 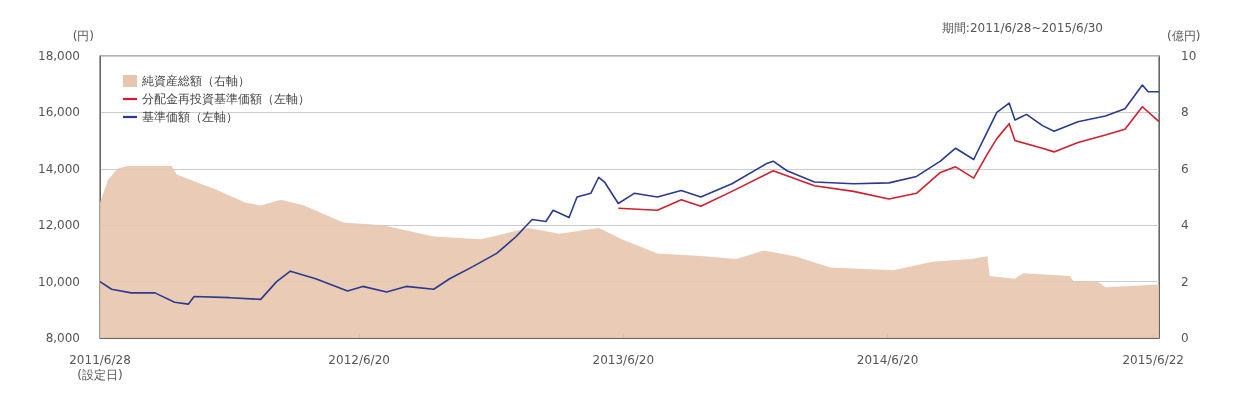 What do you see at coordinates (888, 158) in the screenshot?
I see `line-series` at bounding box center [888, 158].